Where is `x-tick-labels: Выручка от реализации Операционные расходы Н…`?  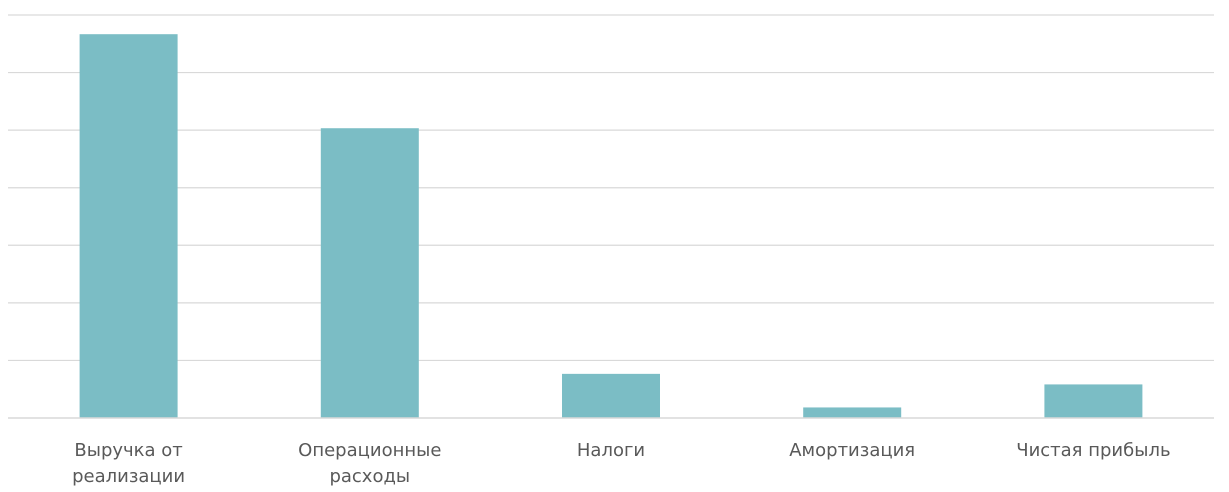 x-tick-labels: Выручка от реализации Операционные расходы Н… is located at coordinates (621, 463).